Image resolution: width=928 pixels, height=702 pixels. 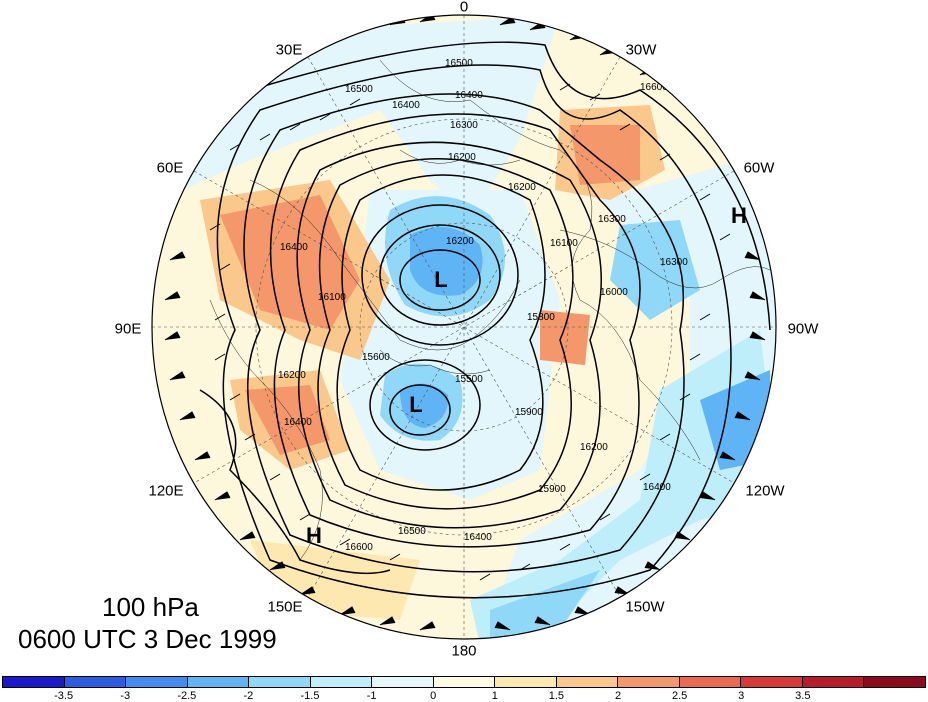 I want to click on lon-label-60w: 60W, so click(x=759, y=168).